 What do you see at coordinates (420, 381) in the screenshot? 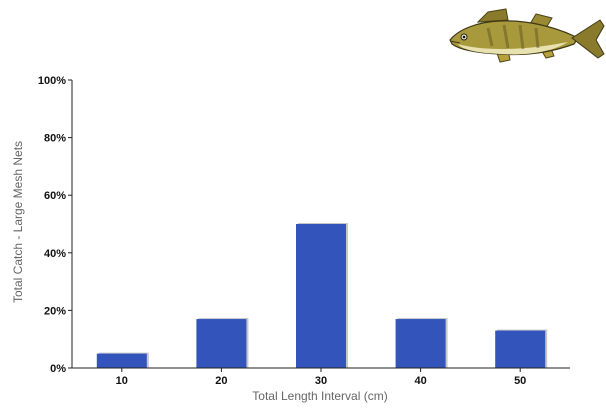
I see `x-tick-label: 40` at bounding box center [420, 381].